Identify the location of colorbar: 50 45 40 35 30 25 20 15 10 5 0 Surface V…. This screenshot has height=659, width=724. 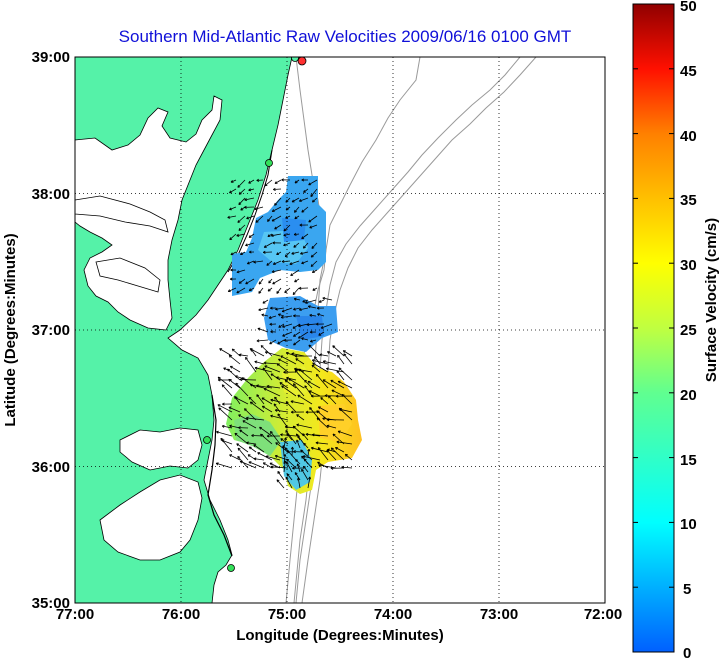
(676, 329).